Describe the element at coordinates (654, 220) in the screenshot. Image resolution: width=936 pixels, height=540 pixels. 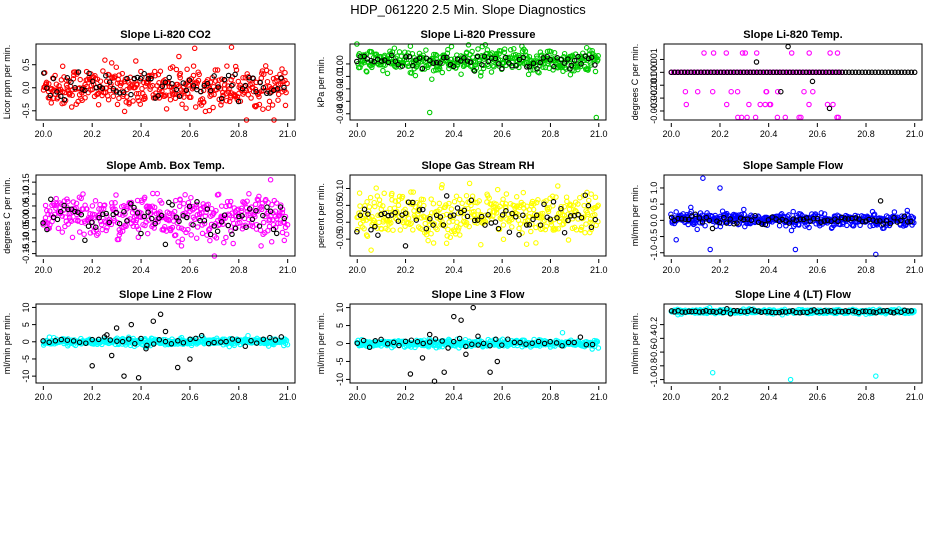
I see `y-tick-label: 0.0` at that location.